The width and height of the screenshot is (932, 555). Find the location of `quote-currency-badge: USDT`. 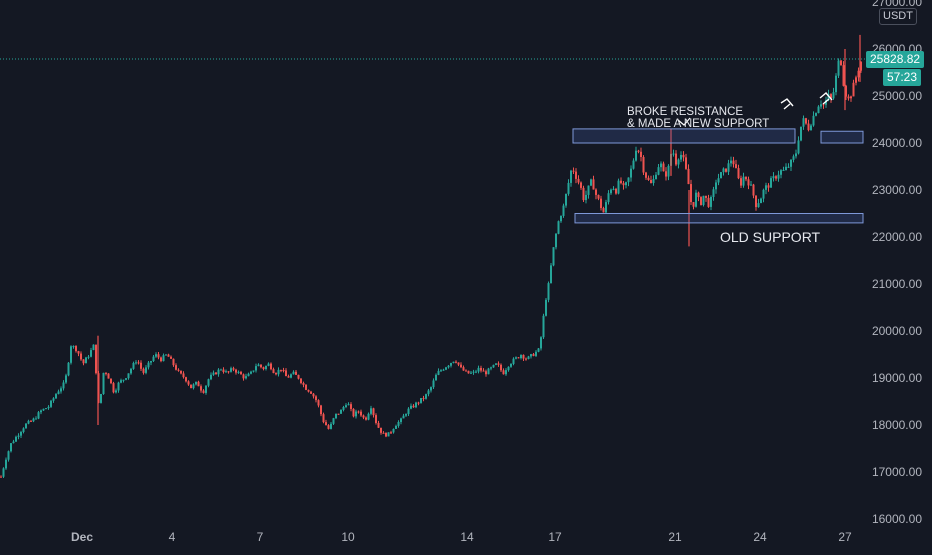

quote-currency-badge: USDT is located at coordinates (898, 16).